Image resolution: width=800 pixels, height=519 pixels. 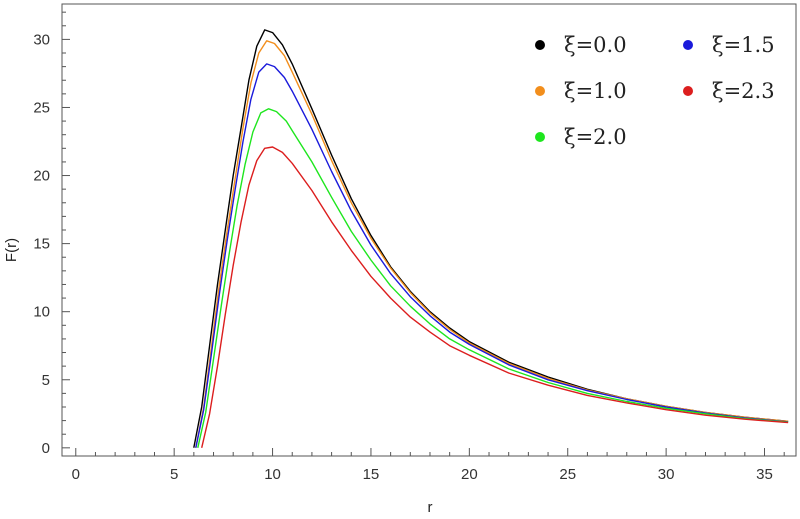 I want to click on y-axis: 0 5 10 15 20 25 30, so click(x=51, y=234).